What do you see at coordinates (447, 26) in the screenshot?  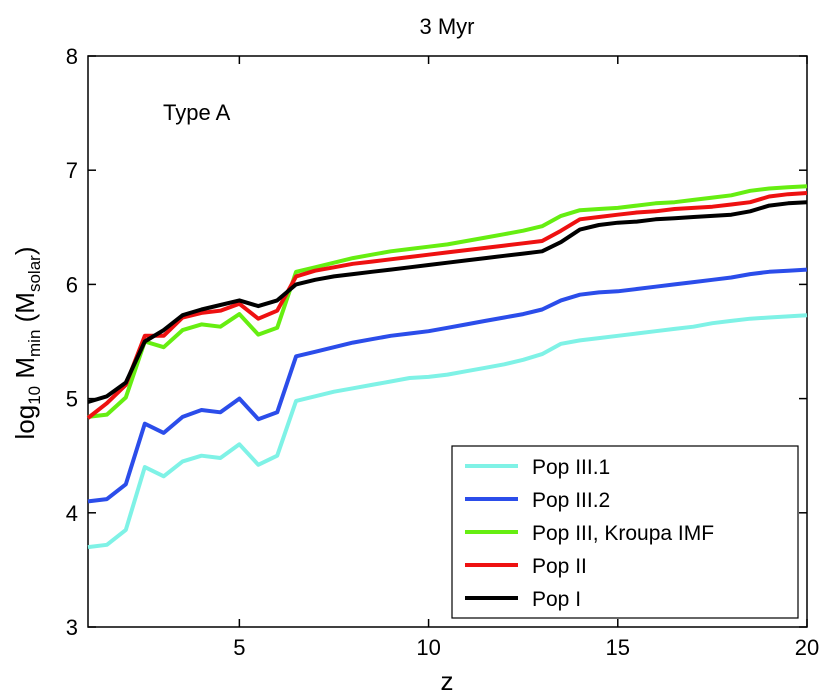 I see `chart-title: 3 Myr` at bounding box center [447, 26].